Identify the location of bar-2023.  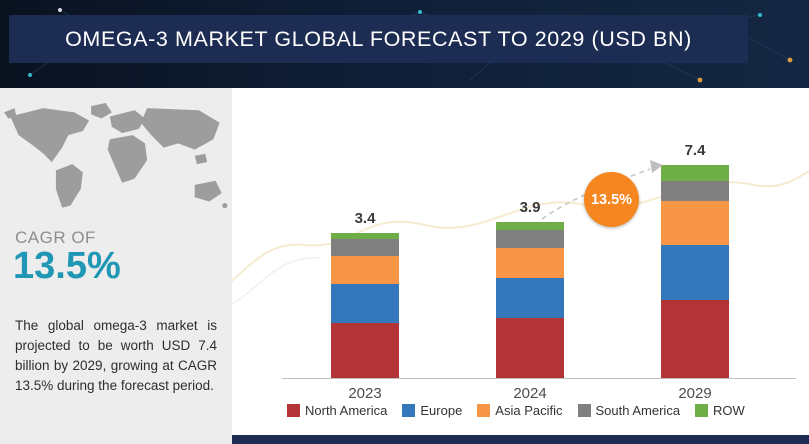
(365, 305).